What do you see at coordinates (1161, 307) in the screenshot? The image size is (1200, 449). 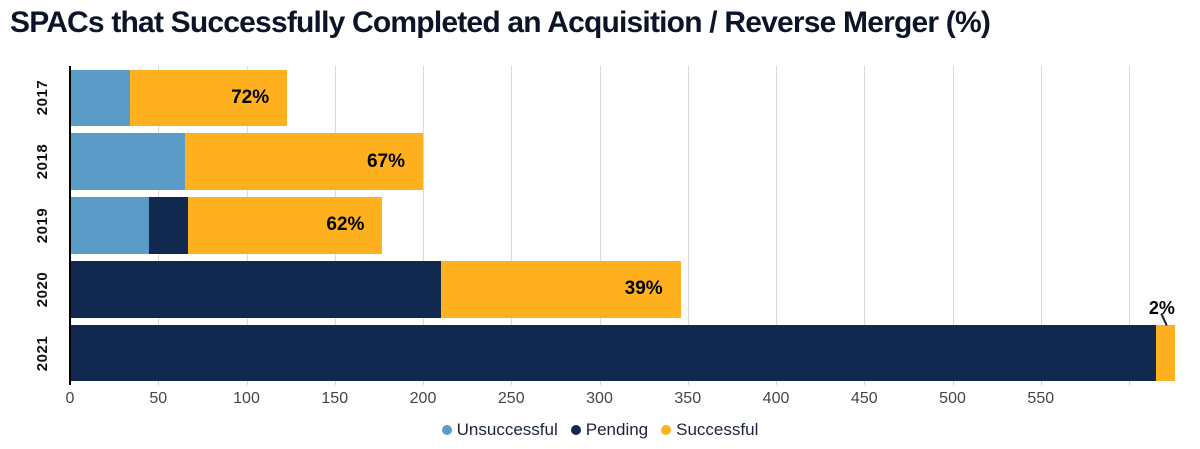 I see `bar-value-label: 2%` at bounding box center [1161, 307].